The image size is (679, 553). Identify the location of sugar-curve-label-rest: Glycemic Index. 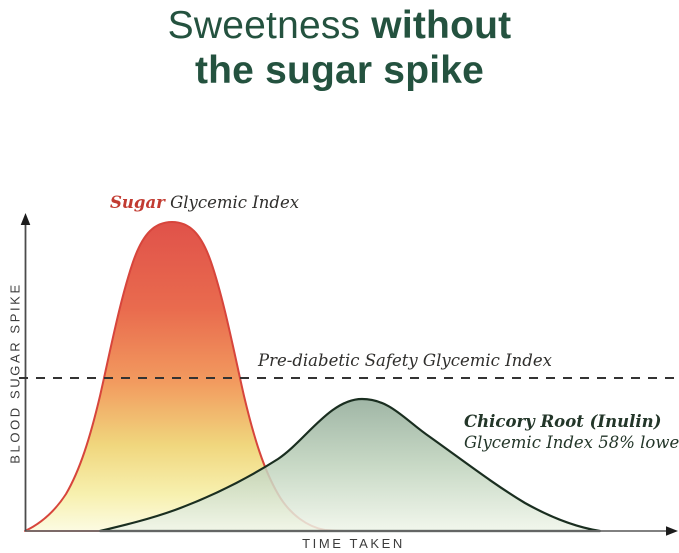
(232, 202).